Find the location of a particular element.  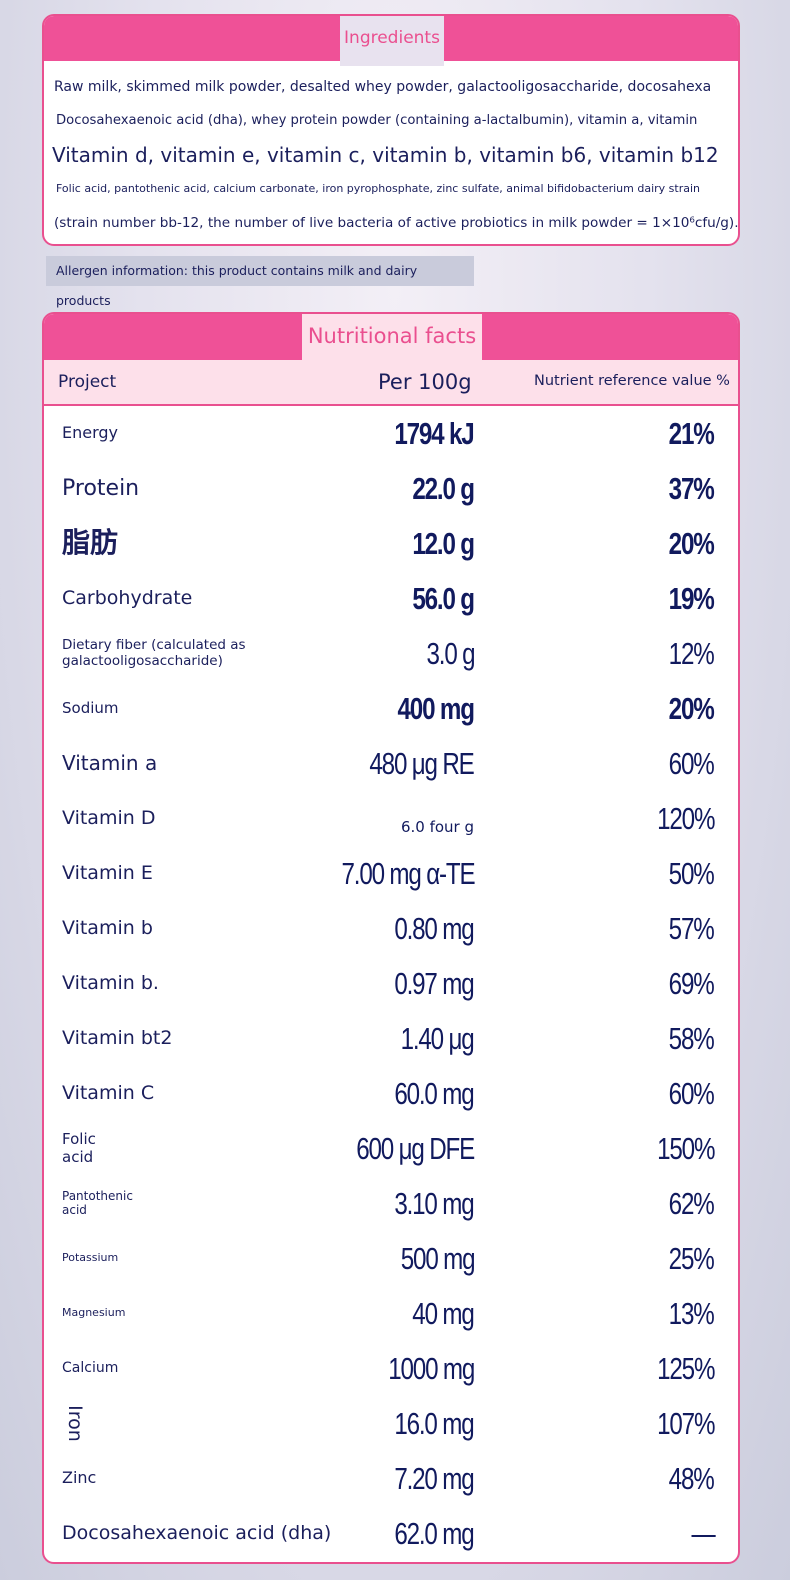

nutrient-row: Magnesium 40 mg 13% is located at coordinates (391, 1313).